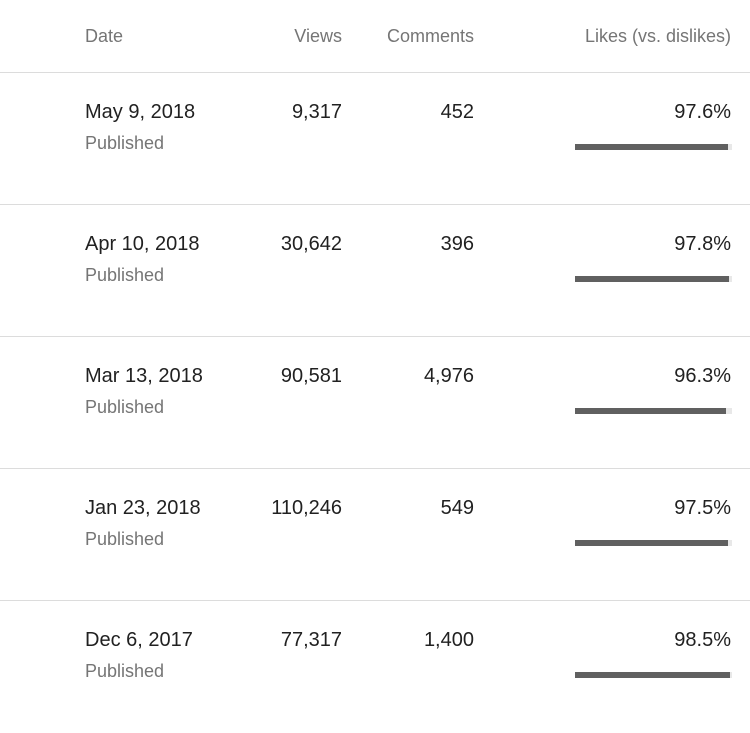  Describe the element at coordinates (306, 508) in the screenshot. I see `row-views: 110,246` at that location.